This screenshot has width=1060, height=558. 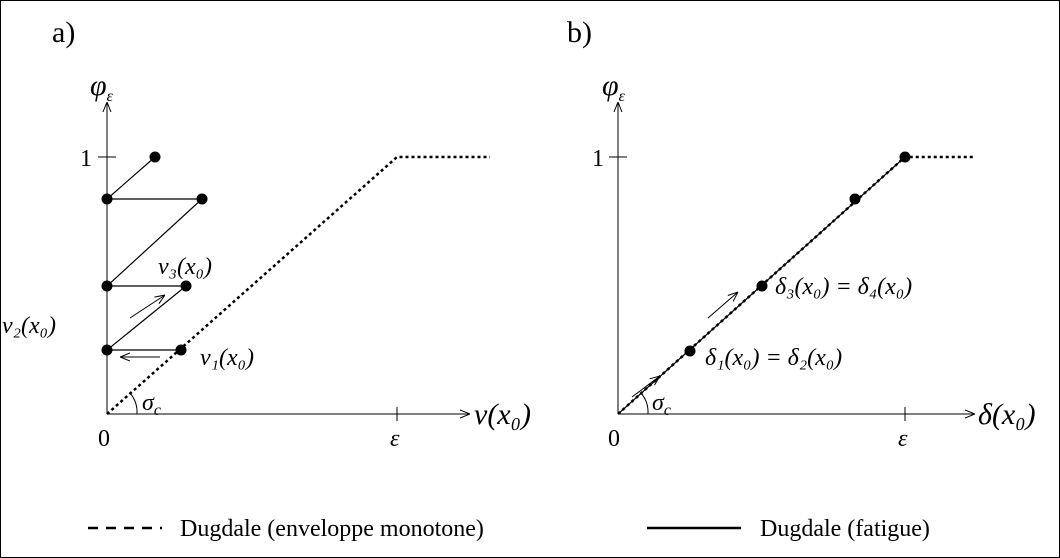 I want to click on panel-label: b), so click(x=579, y=32).